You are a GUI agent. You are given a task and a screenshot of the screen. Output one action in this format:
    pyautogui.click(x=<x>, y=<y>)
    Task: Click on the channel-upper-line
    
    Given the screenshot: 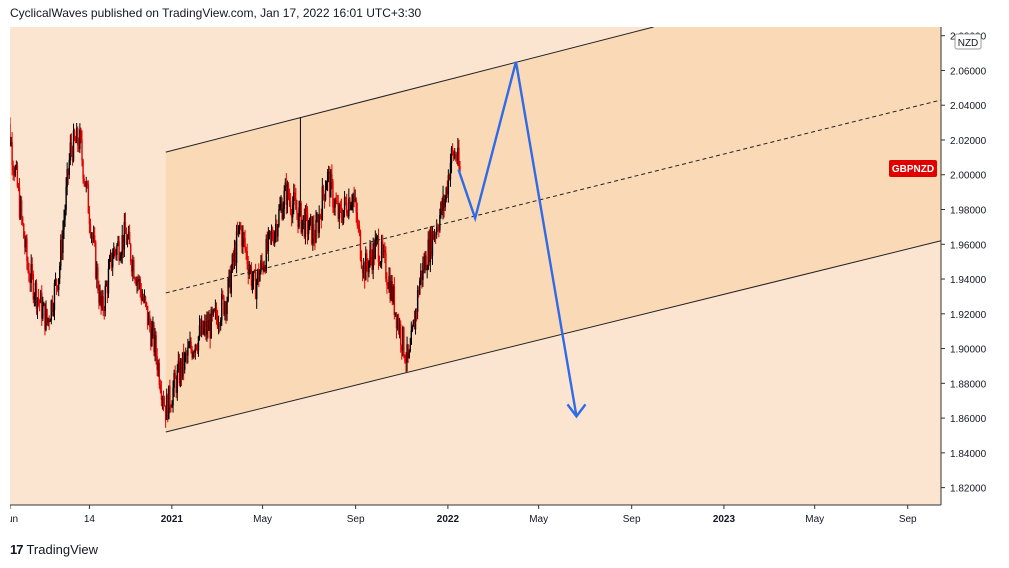 What is the action you would take?
    pyautogui.click(x=409, y=89)
    